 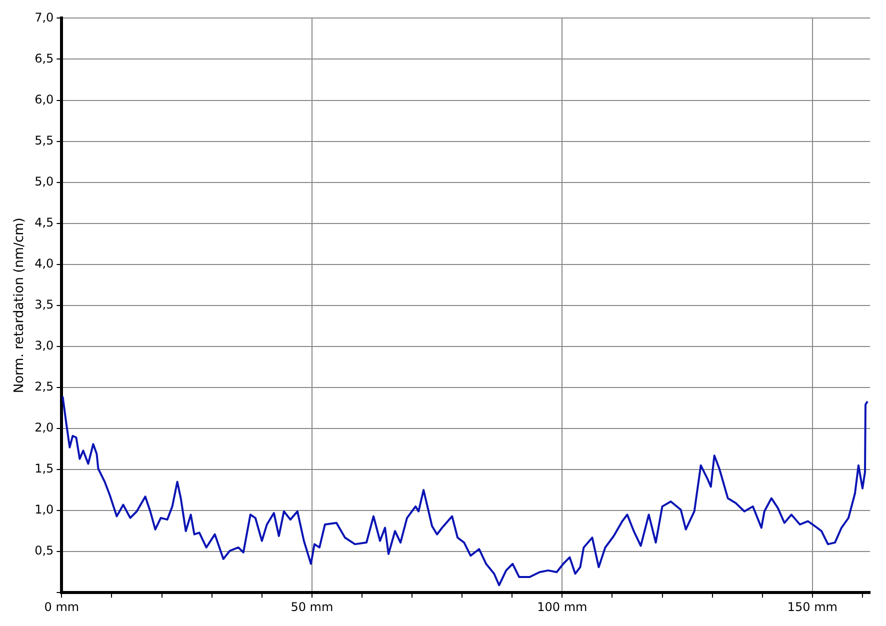 What do you see at coordinates (44, 17) in the screenshot?
I see `y-tick-label: 7,0` at bounding box center [44, 17].